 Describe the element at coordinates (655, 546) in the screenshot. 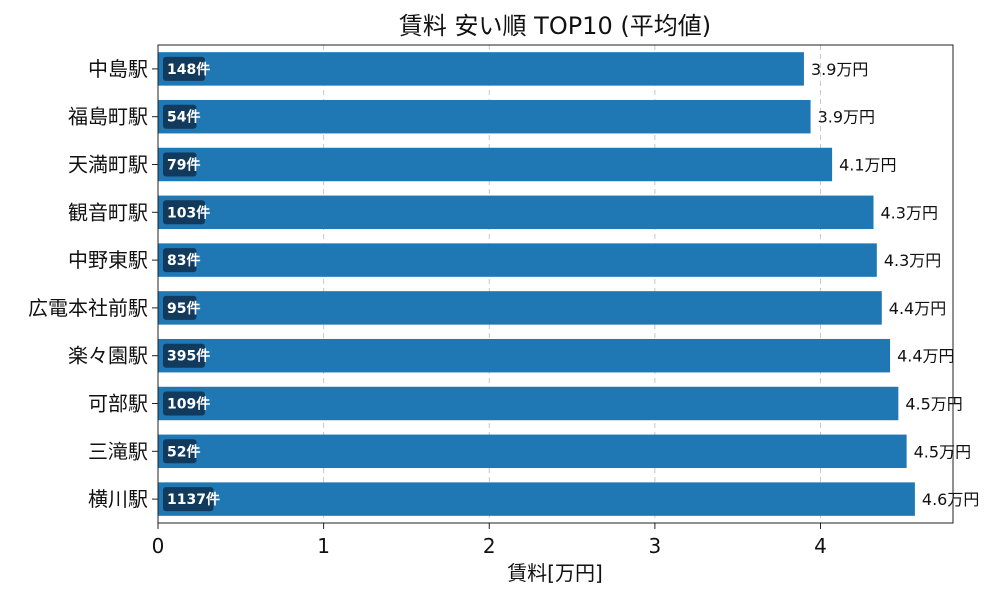

I see `x-tick-label: 3` at that location.